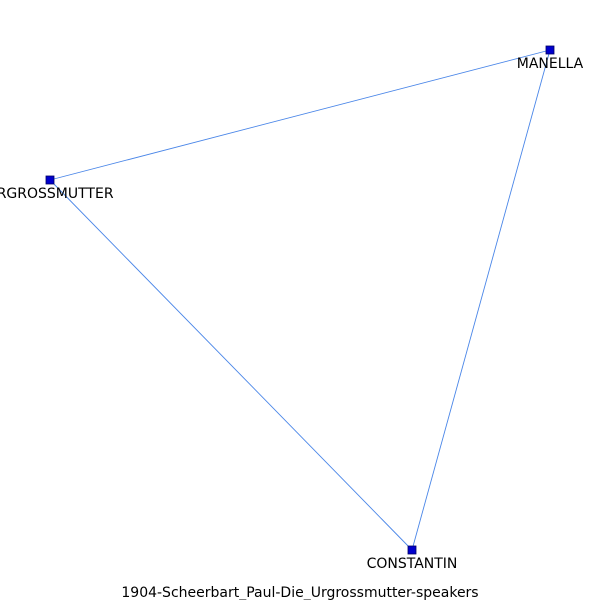  Describe the element at coordinates (550, 64) in the screenshot. I see `node-label-manella: MANELLA` at that location.